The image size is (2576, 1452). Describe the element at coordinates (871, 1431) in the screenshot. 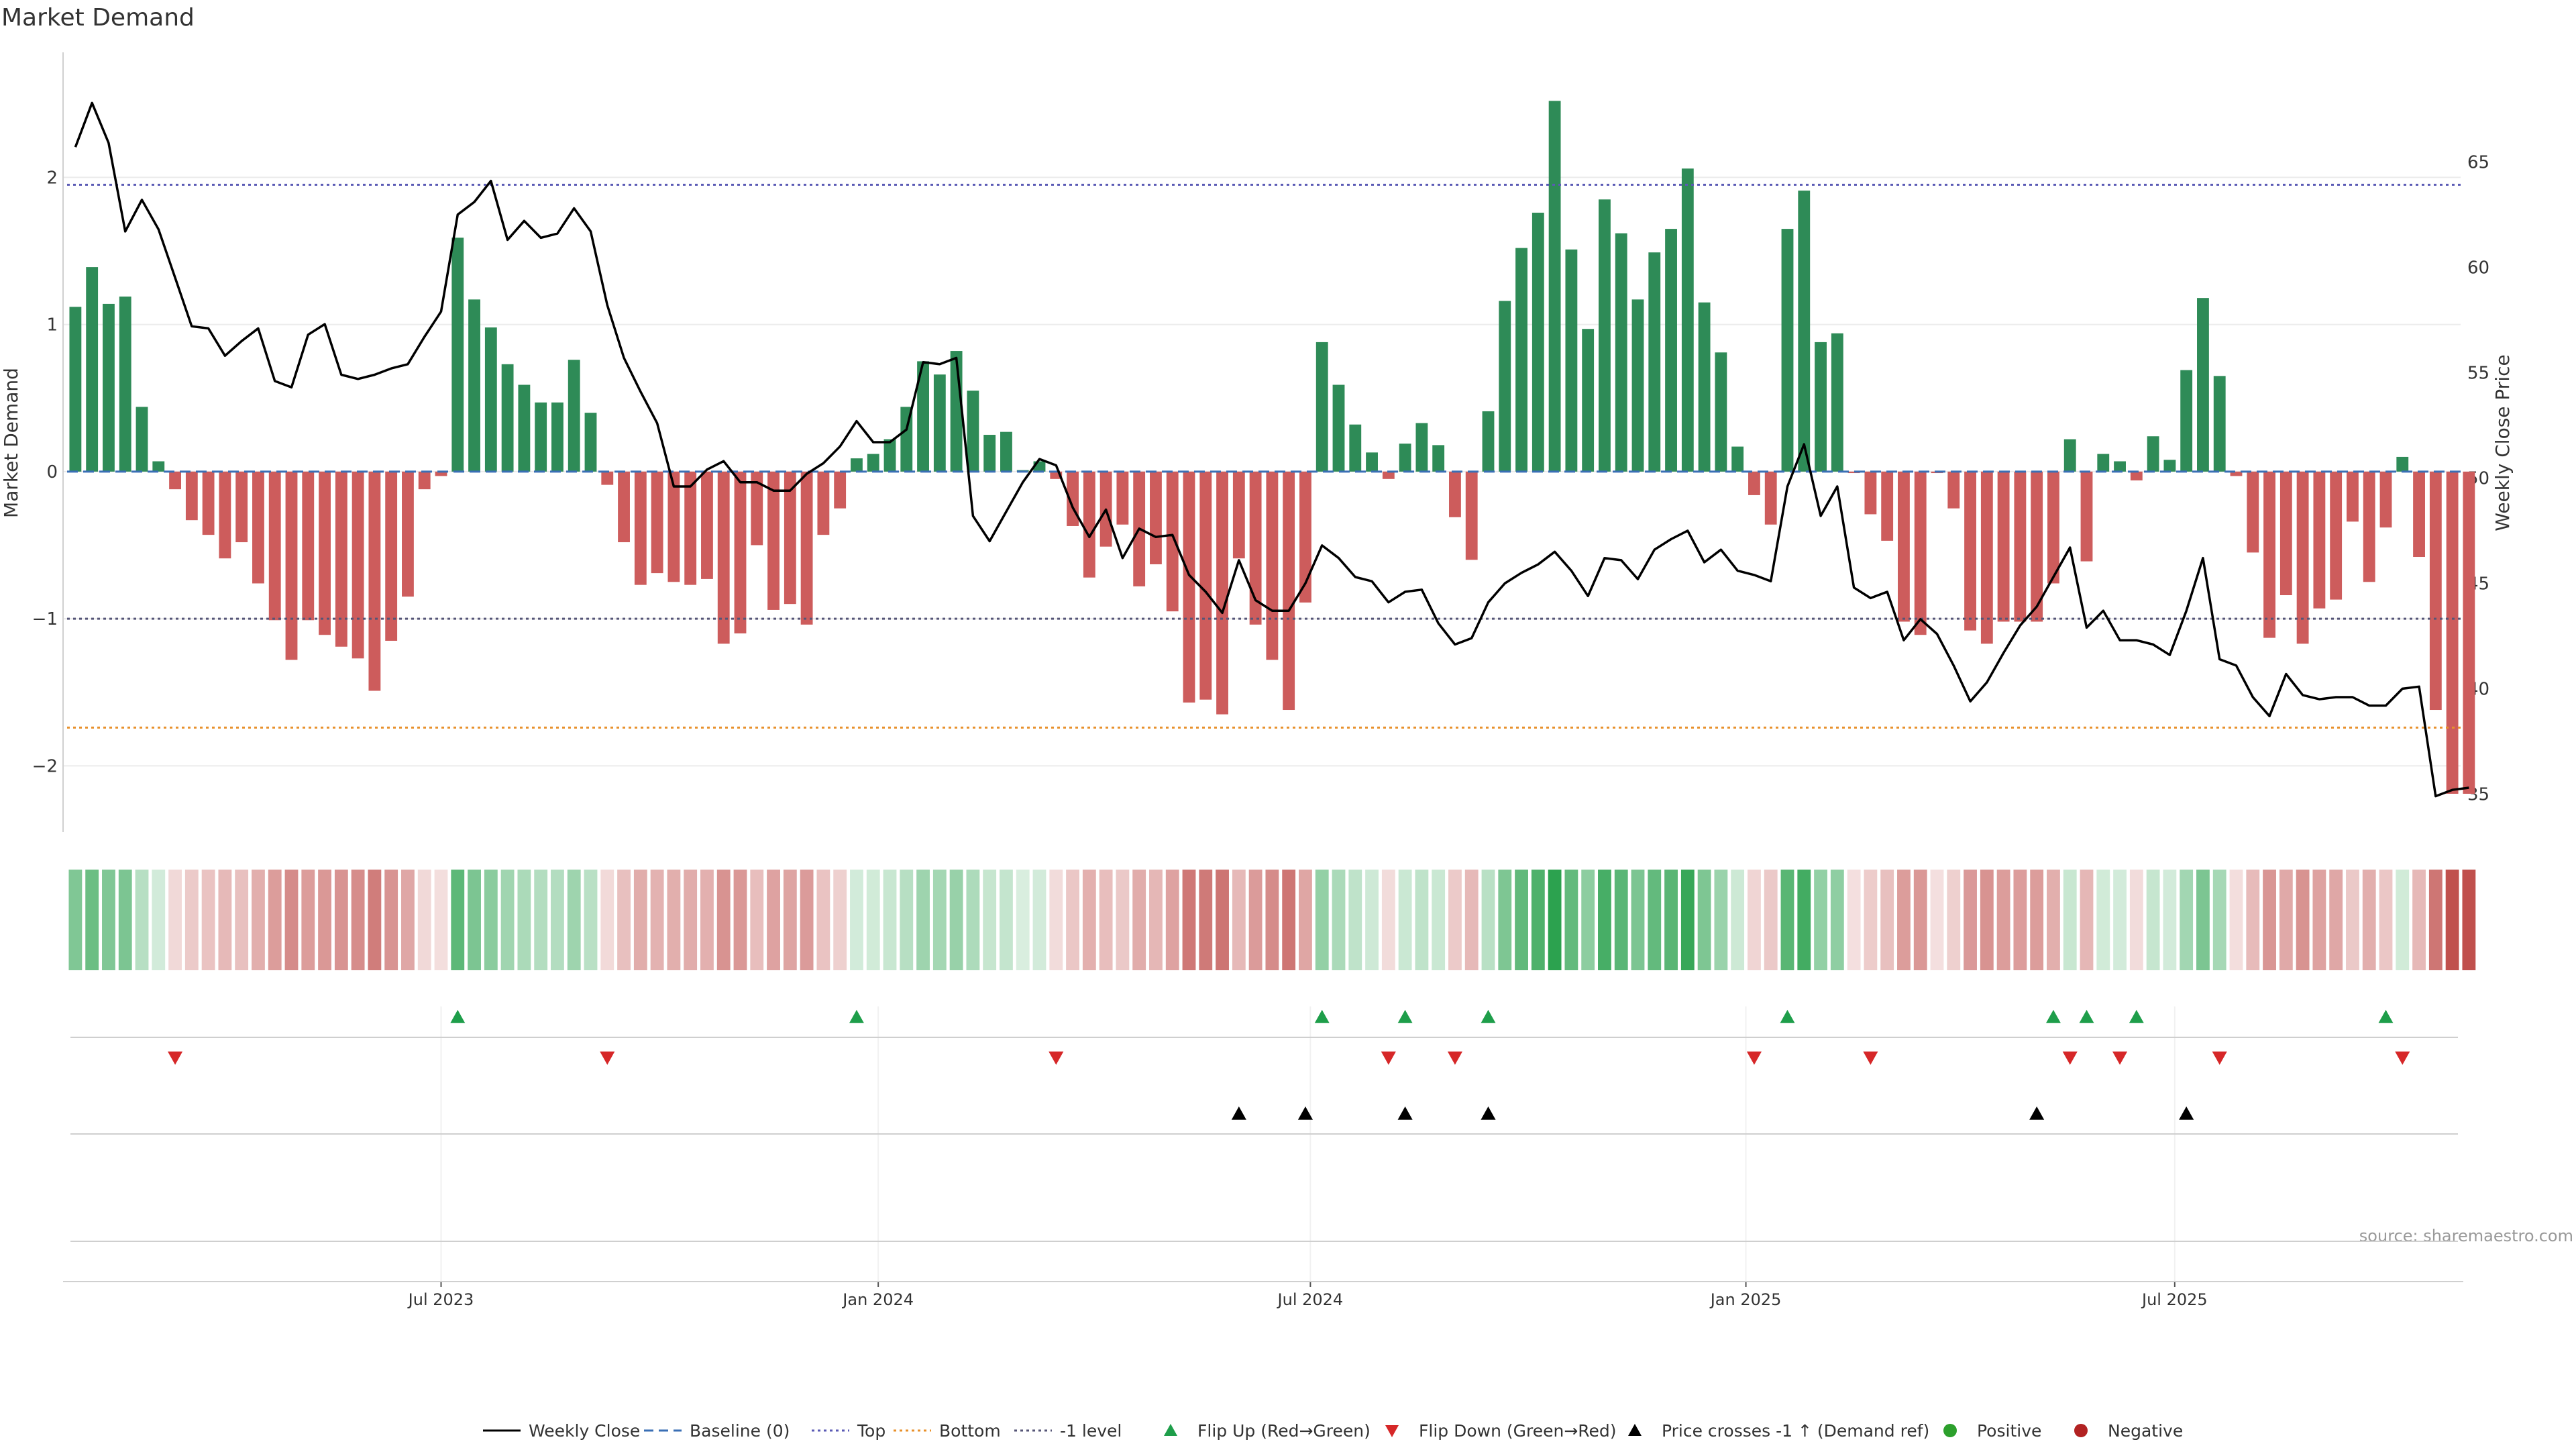

I see `legend-label: Top` at that location.